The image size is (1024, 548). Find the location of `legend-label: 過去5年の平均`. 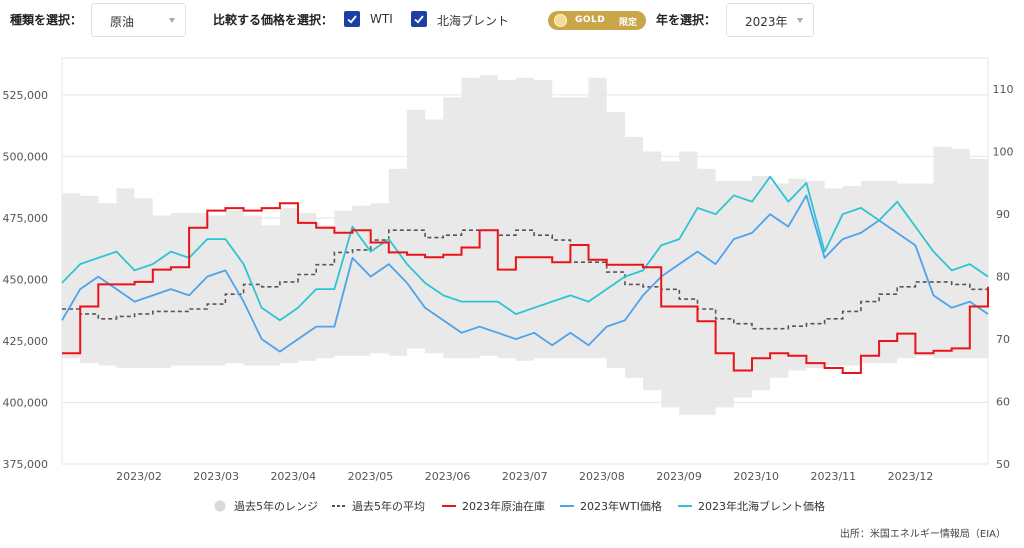

legend-label: 過去5年の平均 is located at coordinates (388, 506).